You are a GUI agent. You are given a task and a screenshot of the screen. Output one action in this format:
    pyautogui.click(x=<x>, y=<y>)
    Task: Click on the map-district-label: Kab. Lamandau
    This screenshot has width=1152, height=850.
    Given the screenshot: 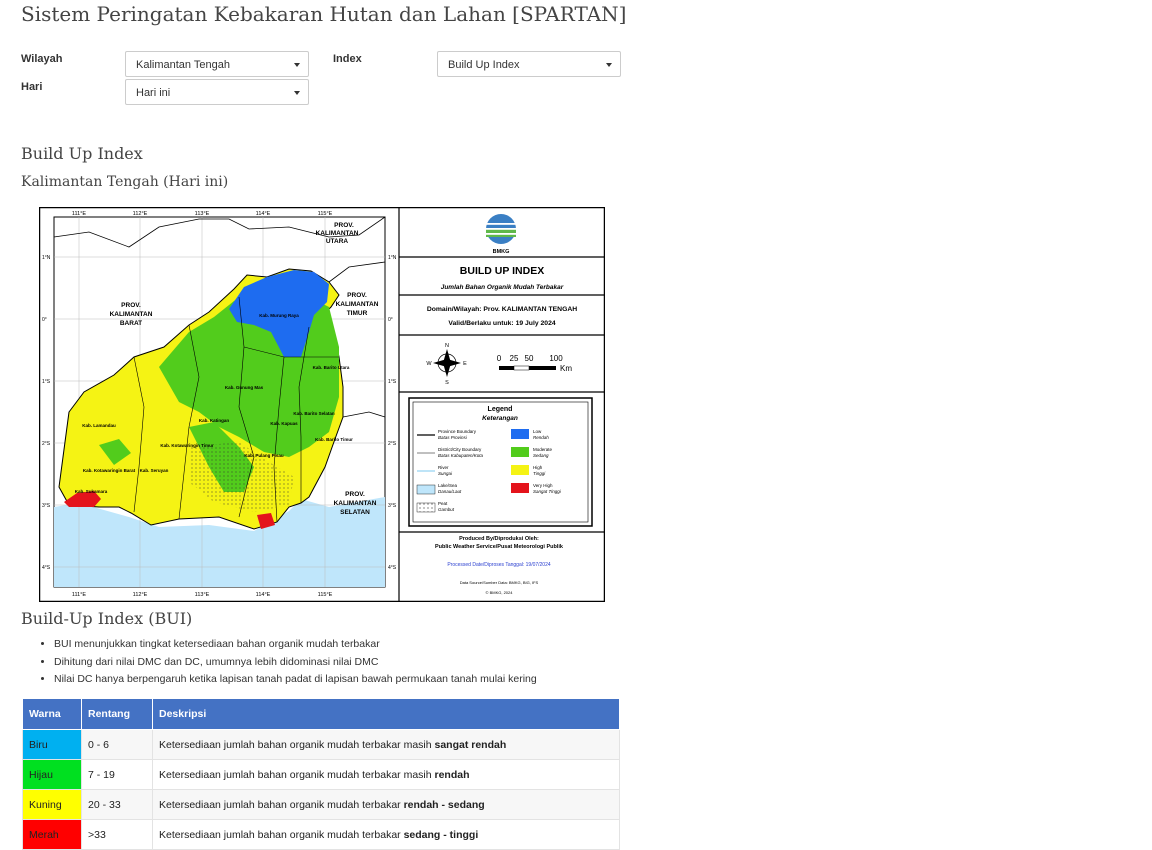 What is the action you would take?
    pyautogui.click(x=99, y=425)
    